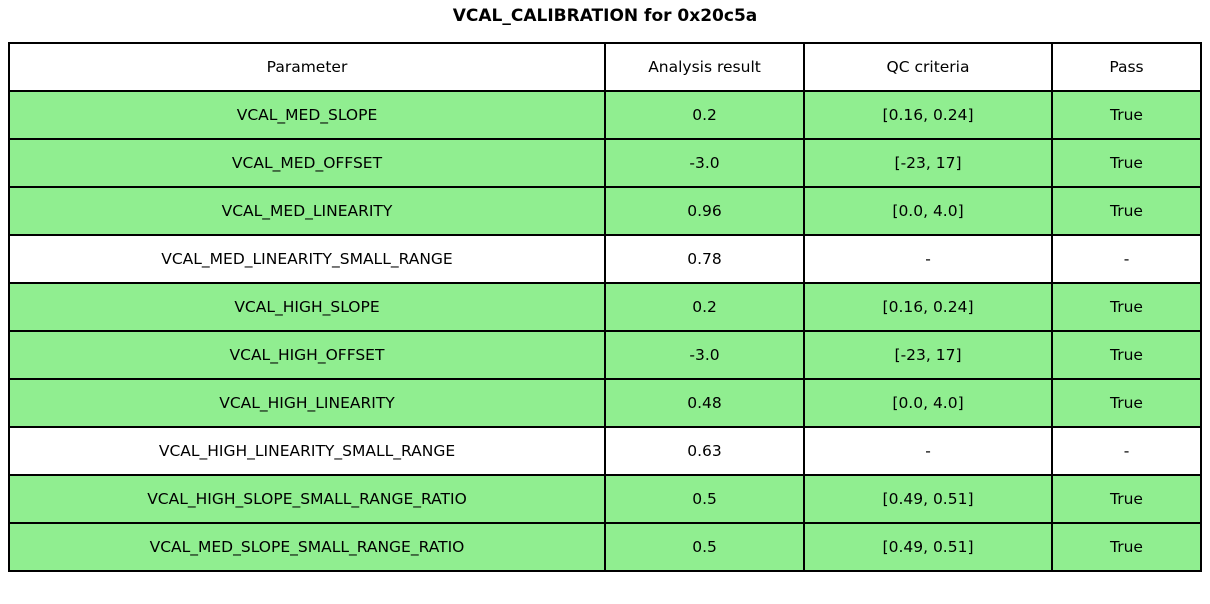 The image size is (1210, 604). I want to click on cell-parameter: VCAL_HIGH_OFFSET, so click(307, 355).